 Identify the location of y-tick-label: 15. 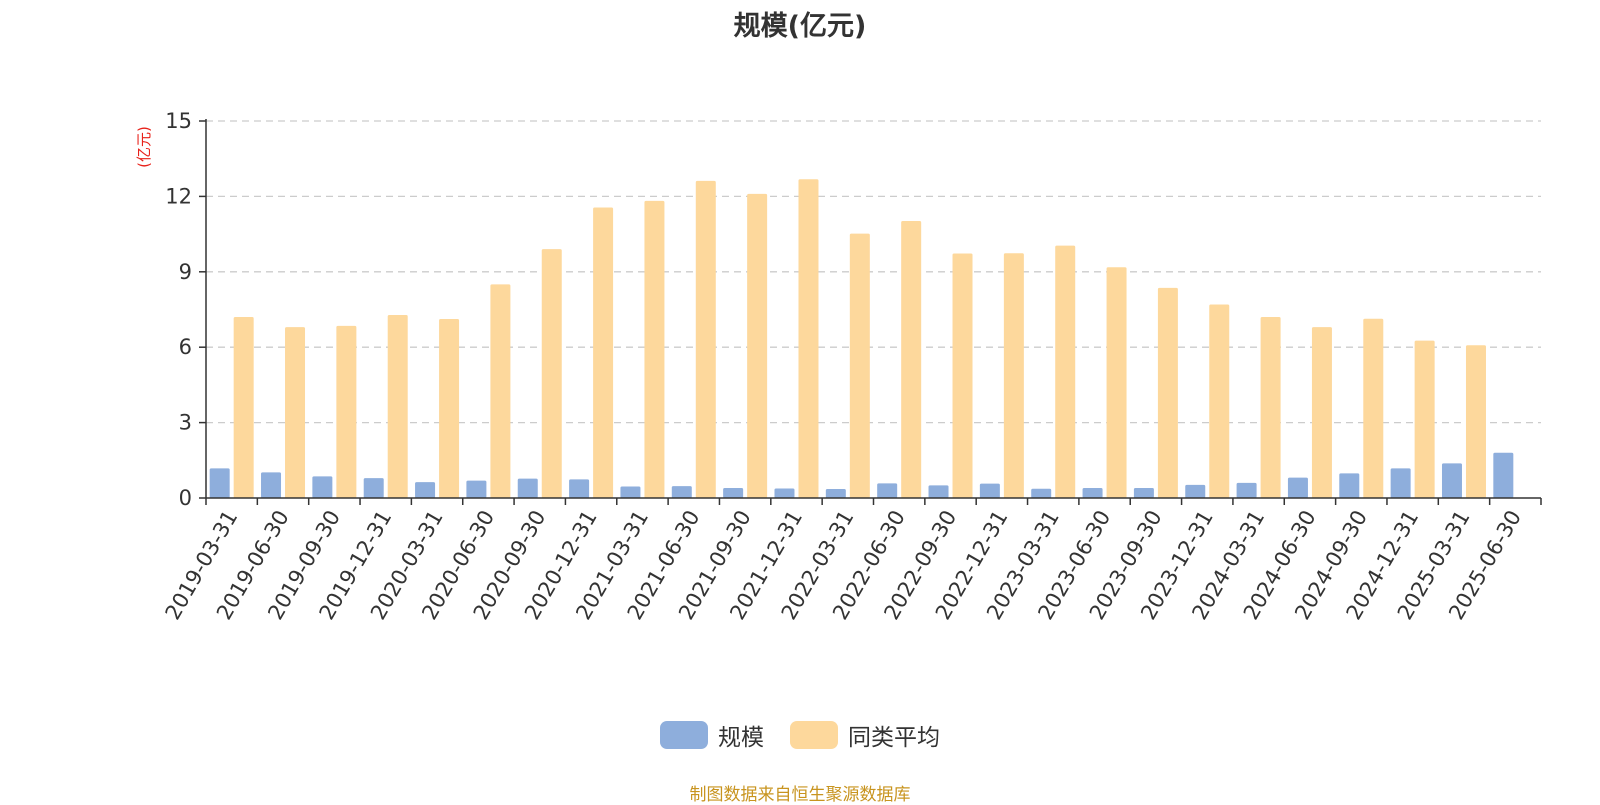
(178, 121).